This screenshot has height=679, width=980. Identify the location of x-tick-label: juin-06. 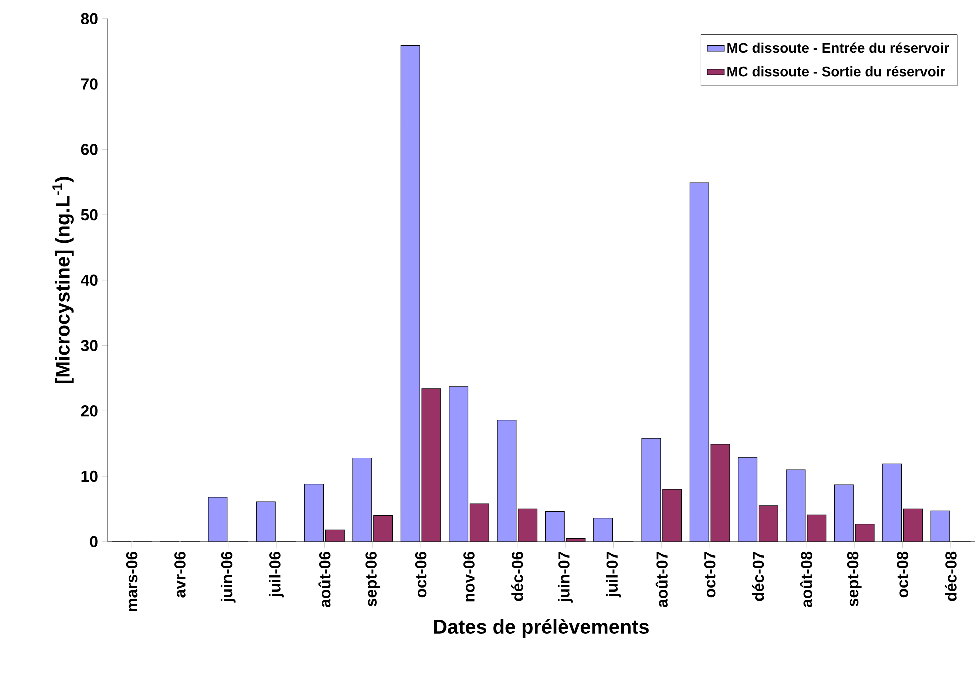
(228, 577).